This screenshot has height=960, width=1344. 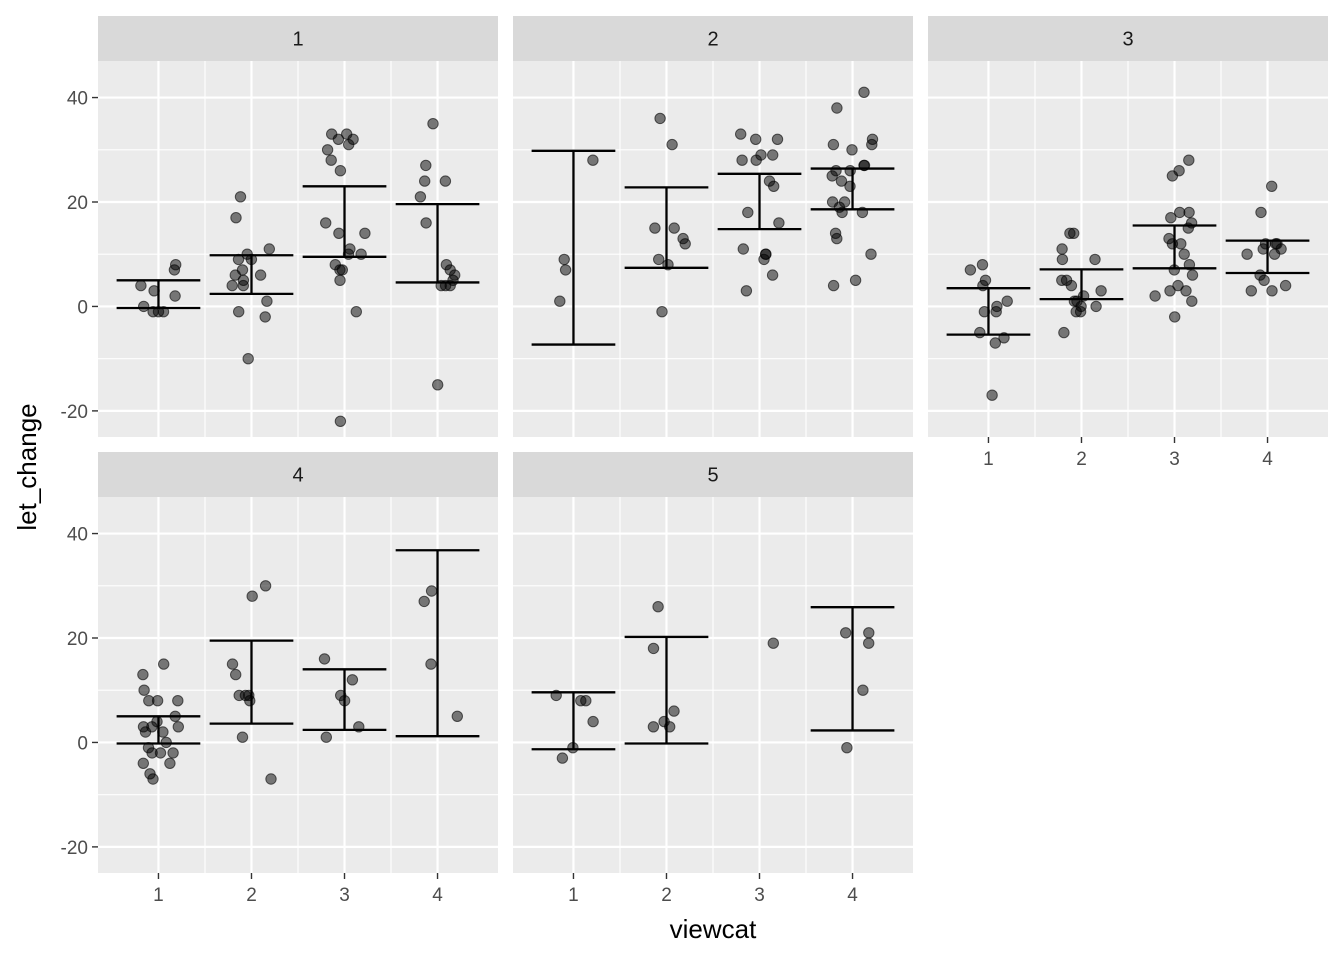 What do you see at coordinates (77, 535) in the screenshot?
I see `y-tick-label: 40` at bounding box center [77, 535].